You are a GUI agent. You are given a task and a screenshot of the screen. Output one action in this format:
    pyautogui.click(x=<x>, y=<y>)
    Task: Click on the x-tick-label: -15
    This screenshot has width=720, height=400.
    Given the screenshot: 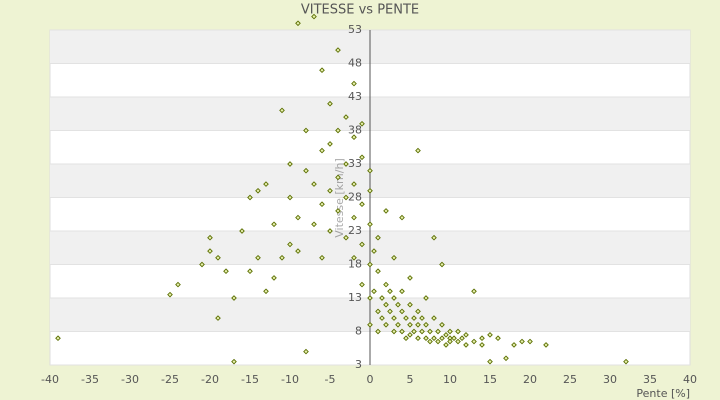 What is the action you would take?
    pyautogui.click(x=250, y=379)
    